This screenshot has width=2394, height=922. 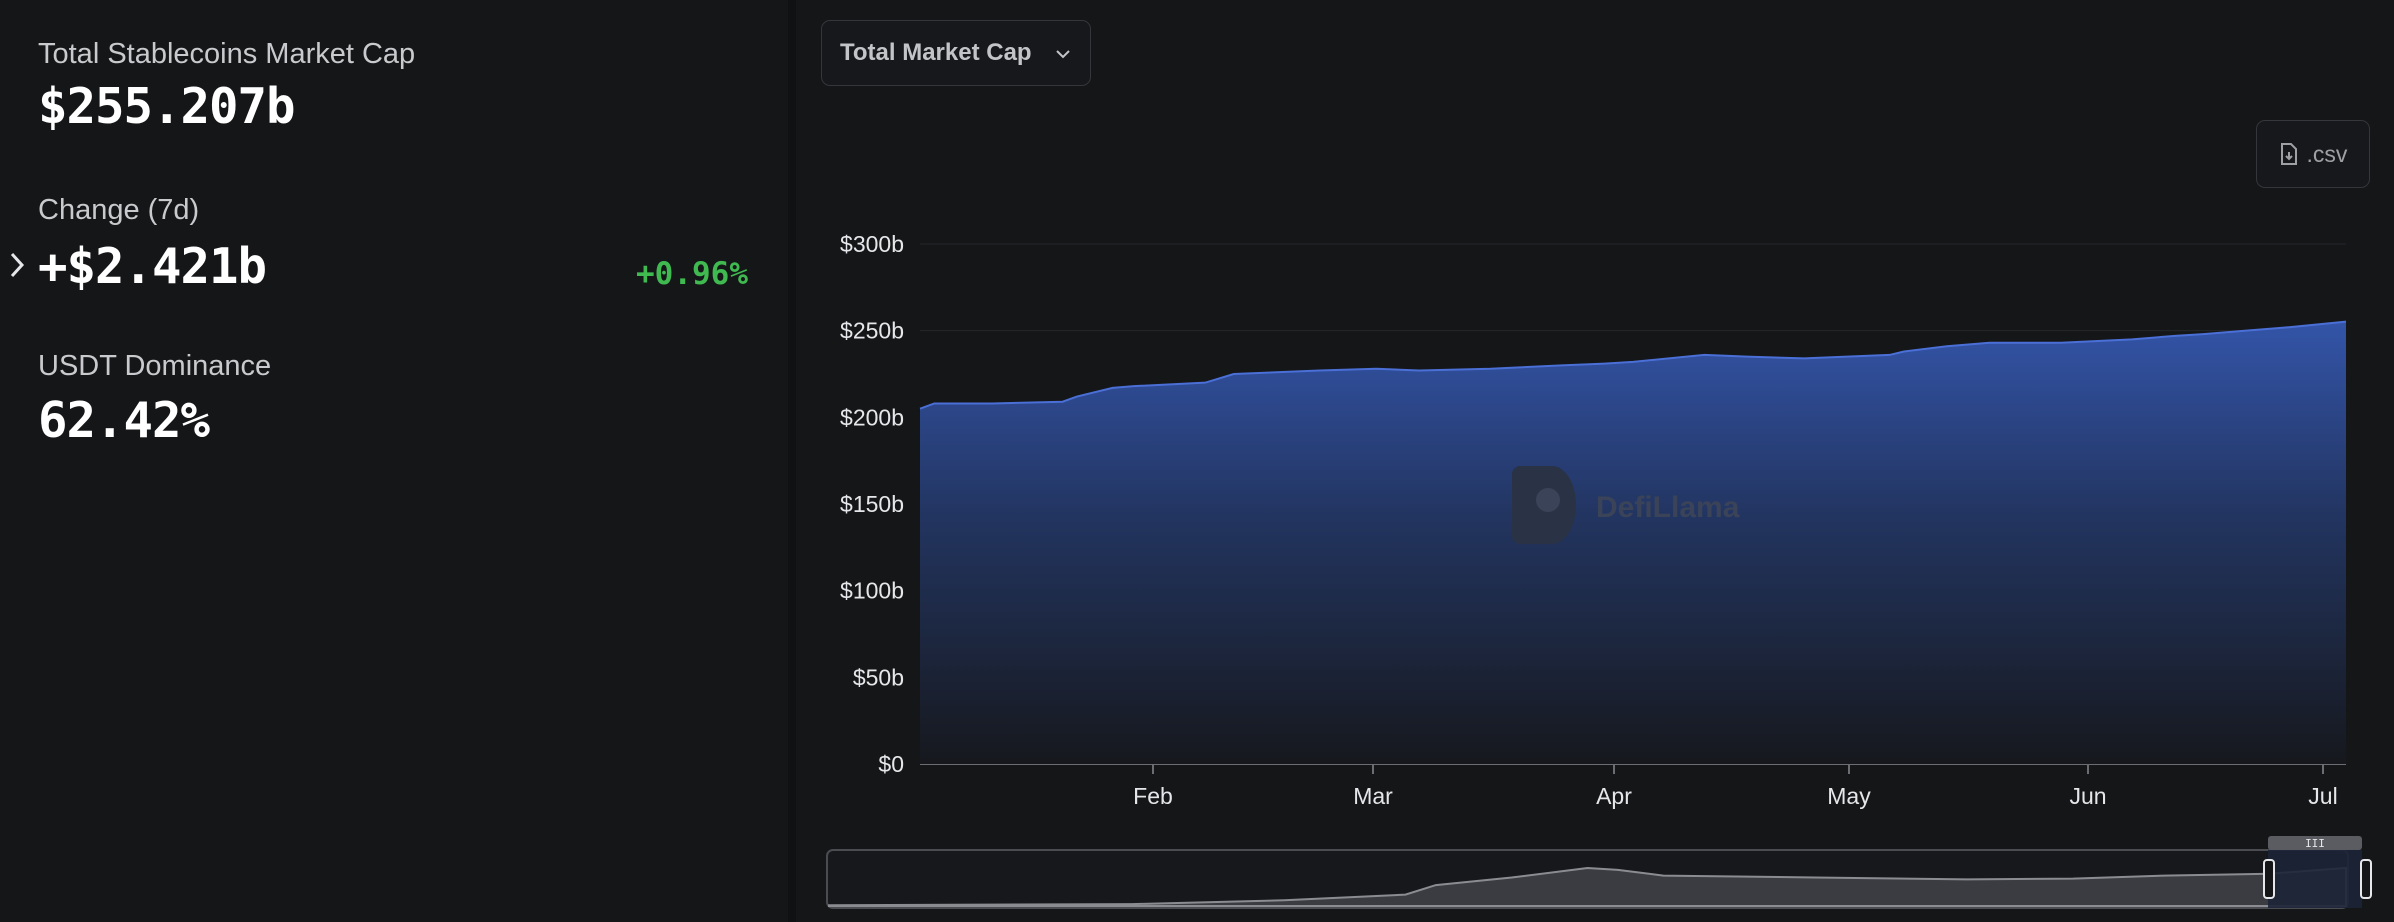 What do you see at coordinates (692, 274) in the screenshot?
I see `change-7d-percent: +0.96%` at bounding box center [692, 274].